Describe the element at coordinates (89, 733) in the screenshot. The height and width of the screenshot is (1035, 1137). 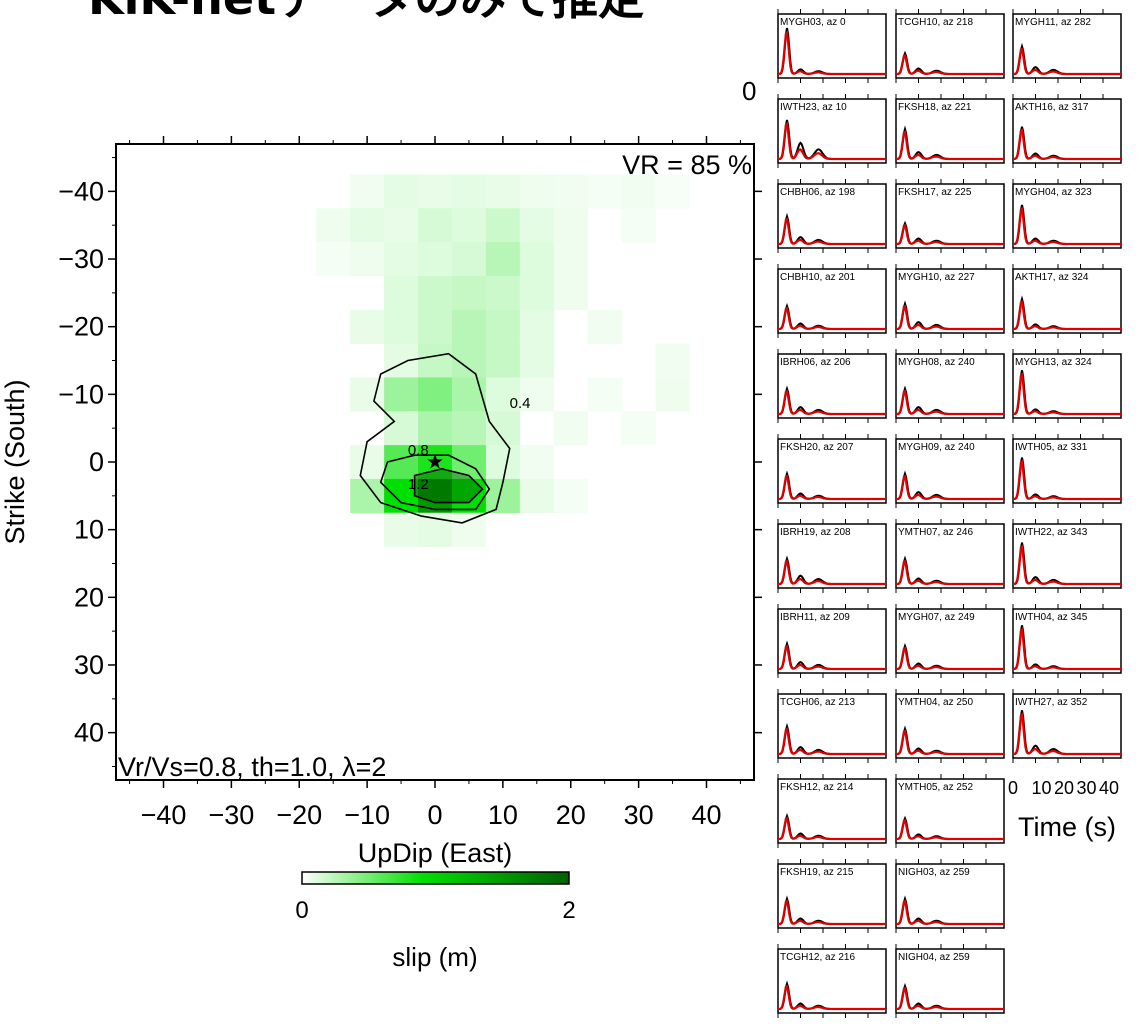
I see `y-tick-label: 40` at that location.